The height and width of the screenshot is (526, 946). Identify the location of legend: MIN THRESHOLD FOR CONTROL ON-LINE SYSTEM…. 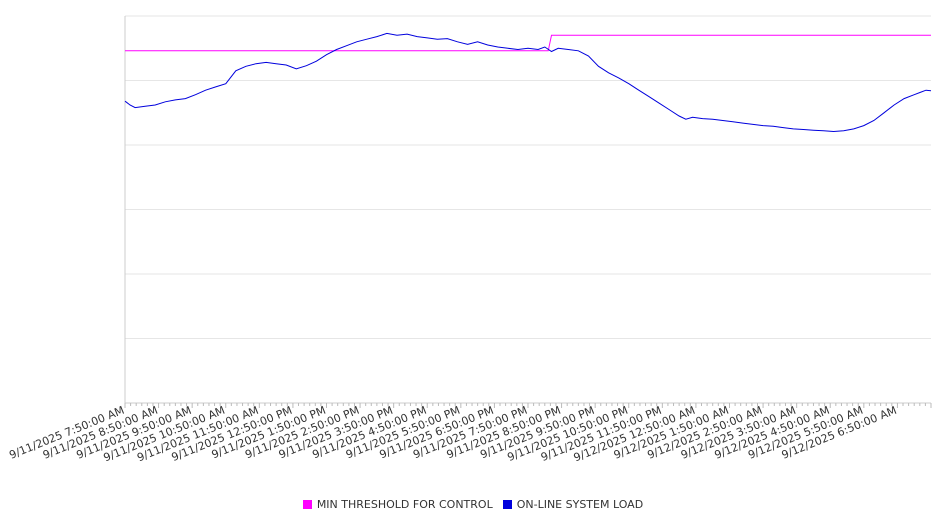
(473, 504).